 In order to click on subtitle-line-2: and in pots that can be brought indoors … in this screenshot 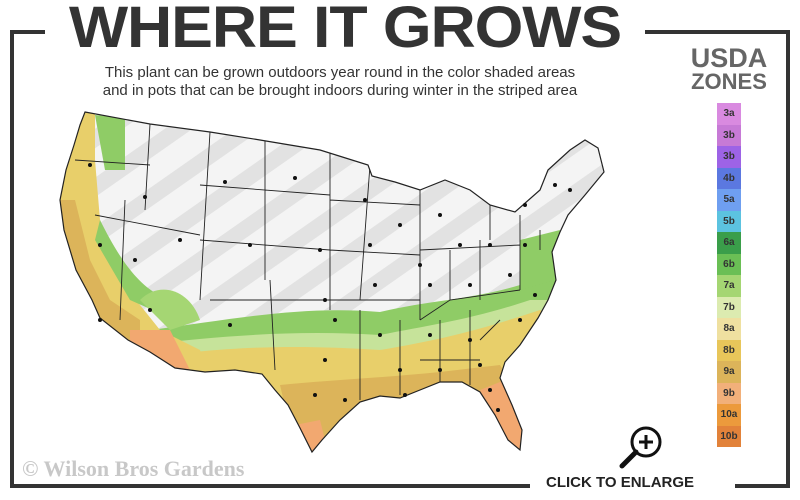, I will do `click(340, 90)`.